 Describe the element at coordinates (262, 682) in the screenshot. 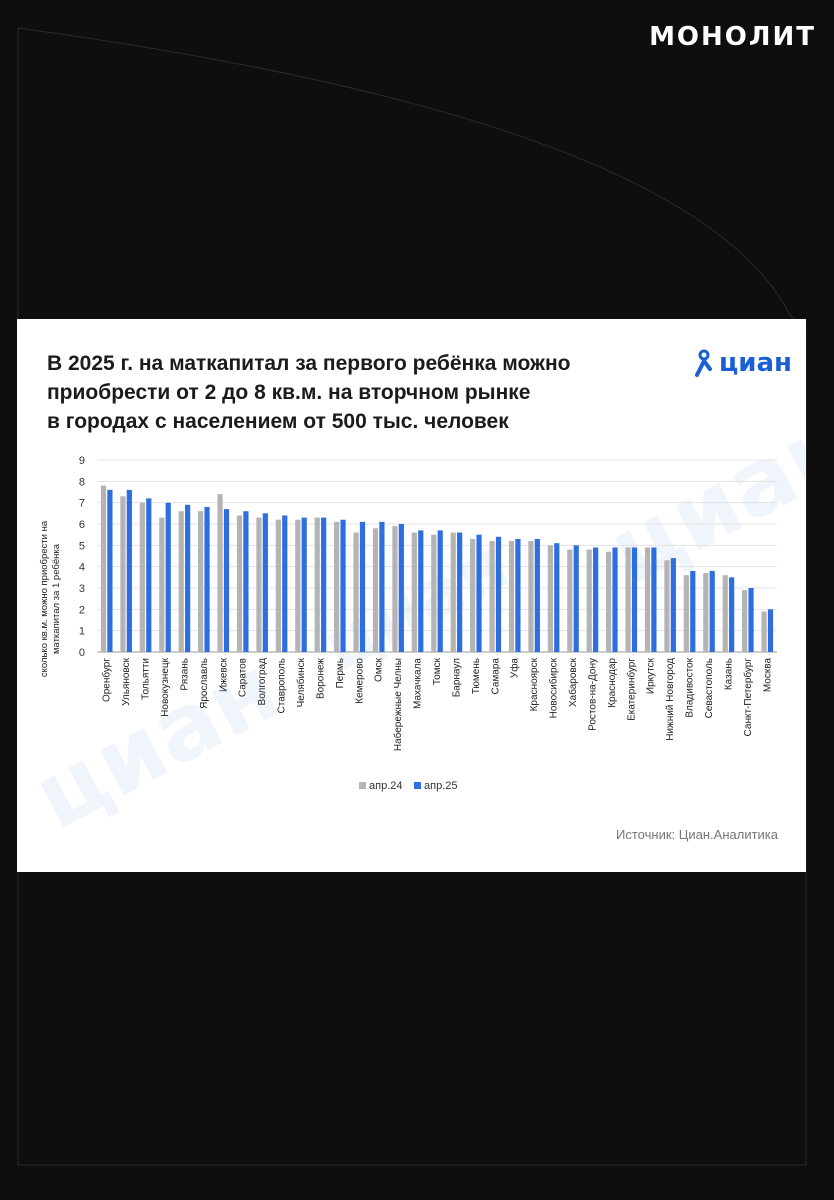

I see `x-tick-label: Волгоград` at that location.